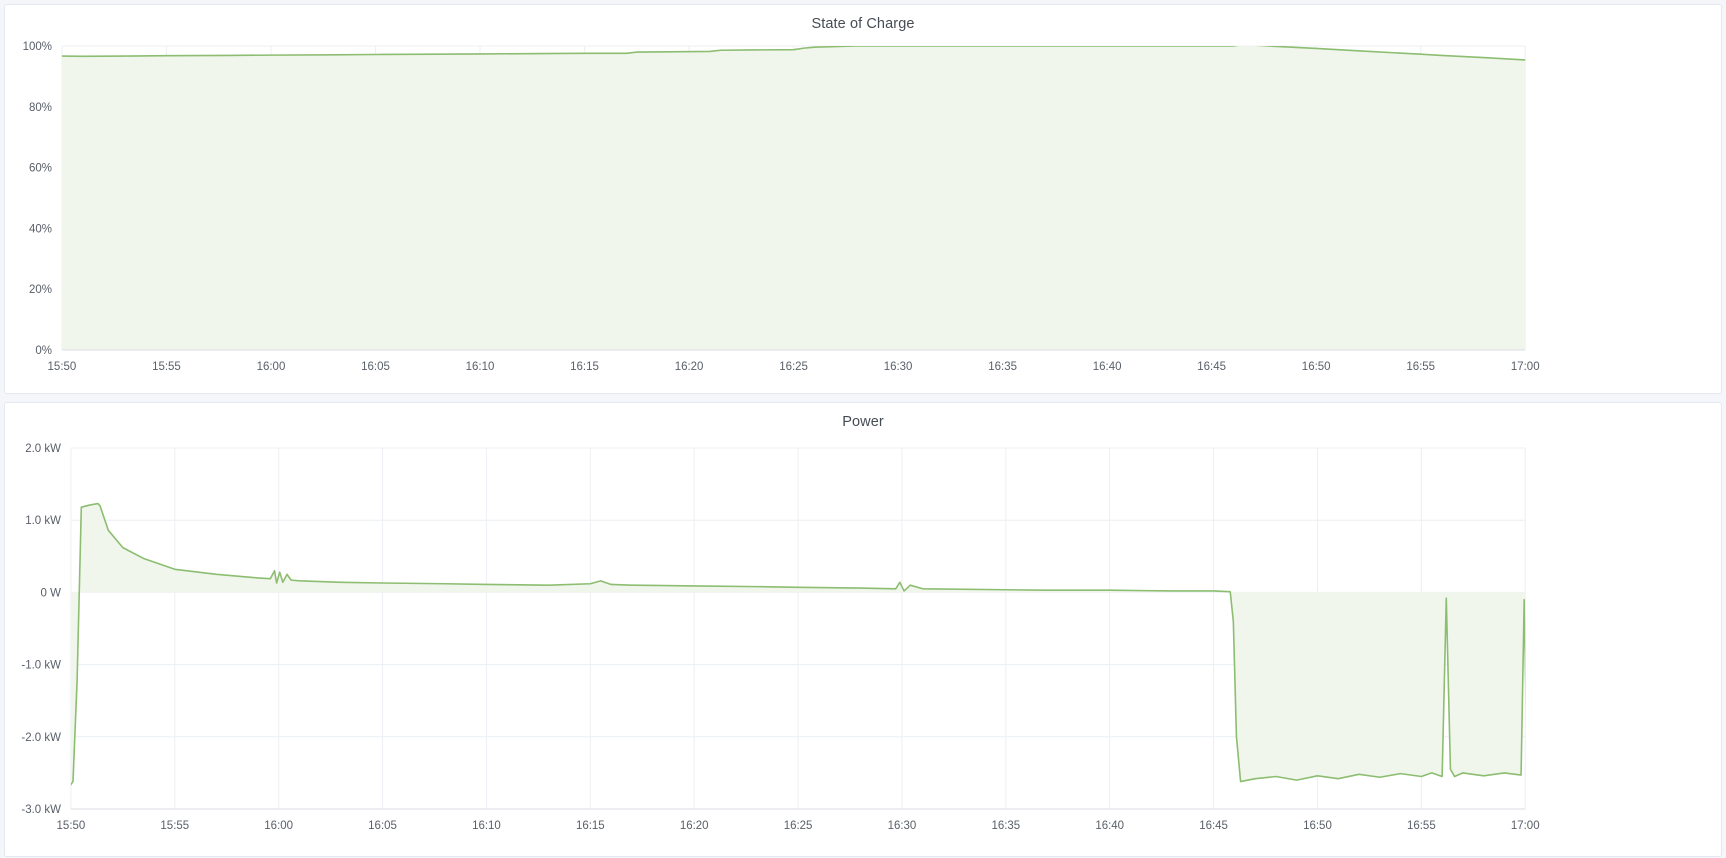  What do you see at coordinates (41, 666) in the screenshot?
I see `y-axis-tick-label: -1.0 kW` at bounding box center [41, 666].